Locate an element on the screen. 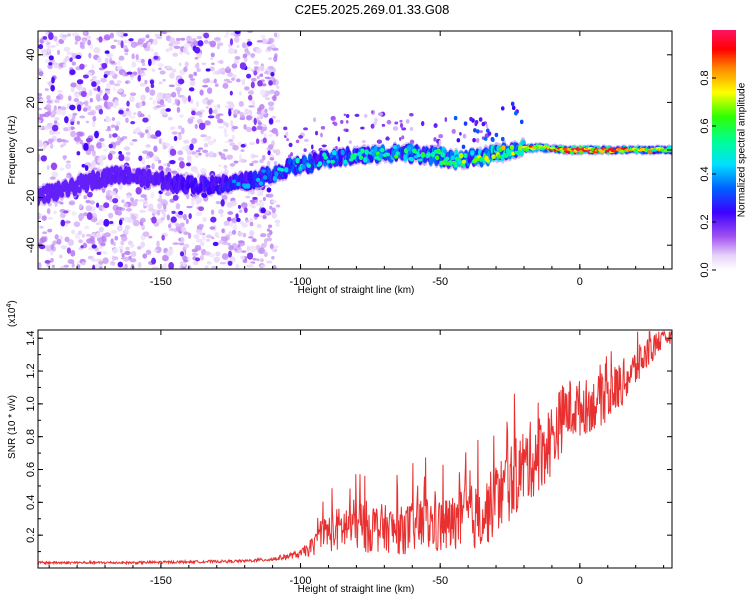 The width and height of the screenshot is (750, 600). colorbar-tick-label: 0.8 is located at coordinates (705, 77).